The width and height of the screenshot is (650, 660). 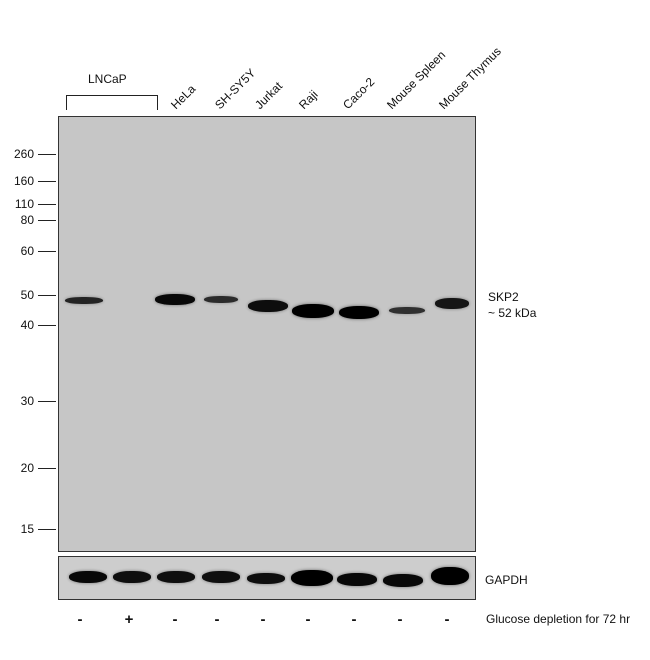 I want to click on treatment-sign-lane-2: +, so click(x=129, y=619).